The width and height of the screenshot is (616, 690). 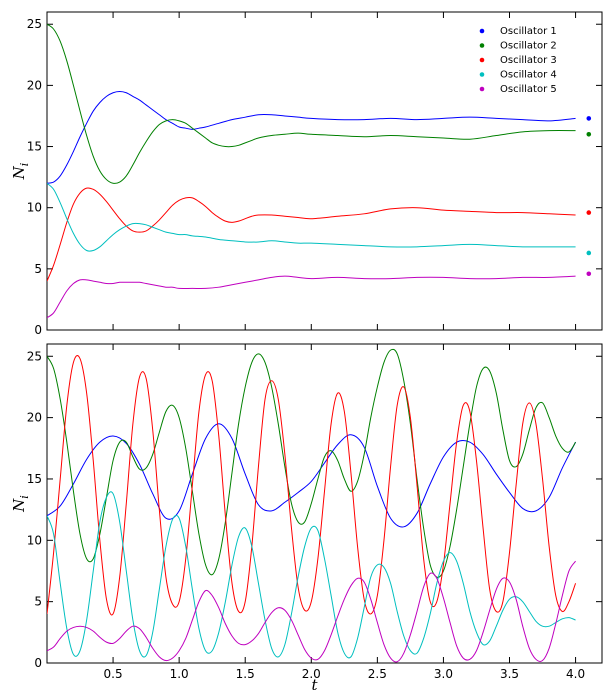 I want to click on x-axis-label: t, so click(x=314, y=683).